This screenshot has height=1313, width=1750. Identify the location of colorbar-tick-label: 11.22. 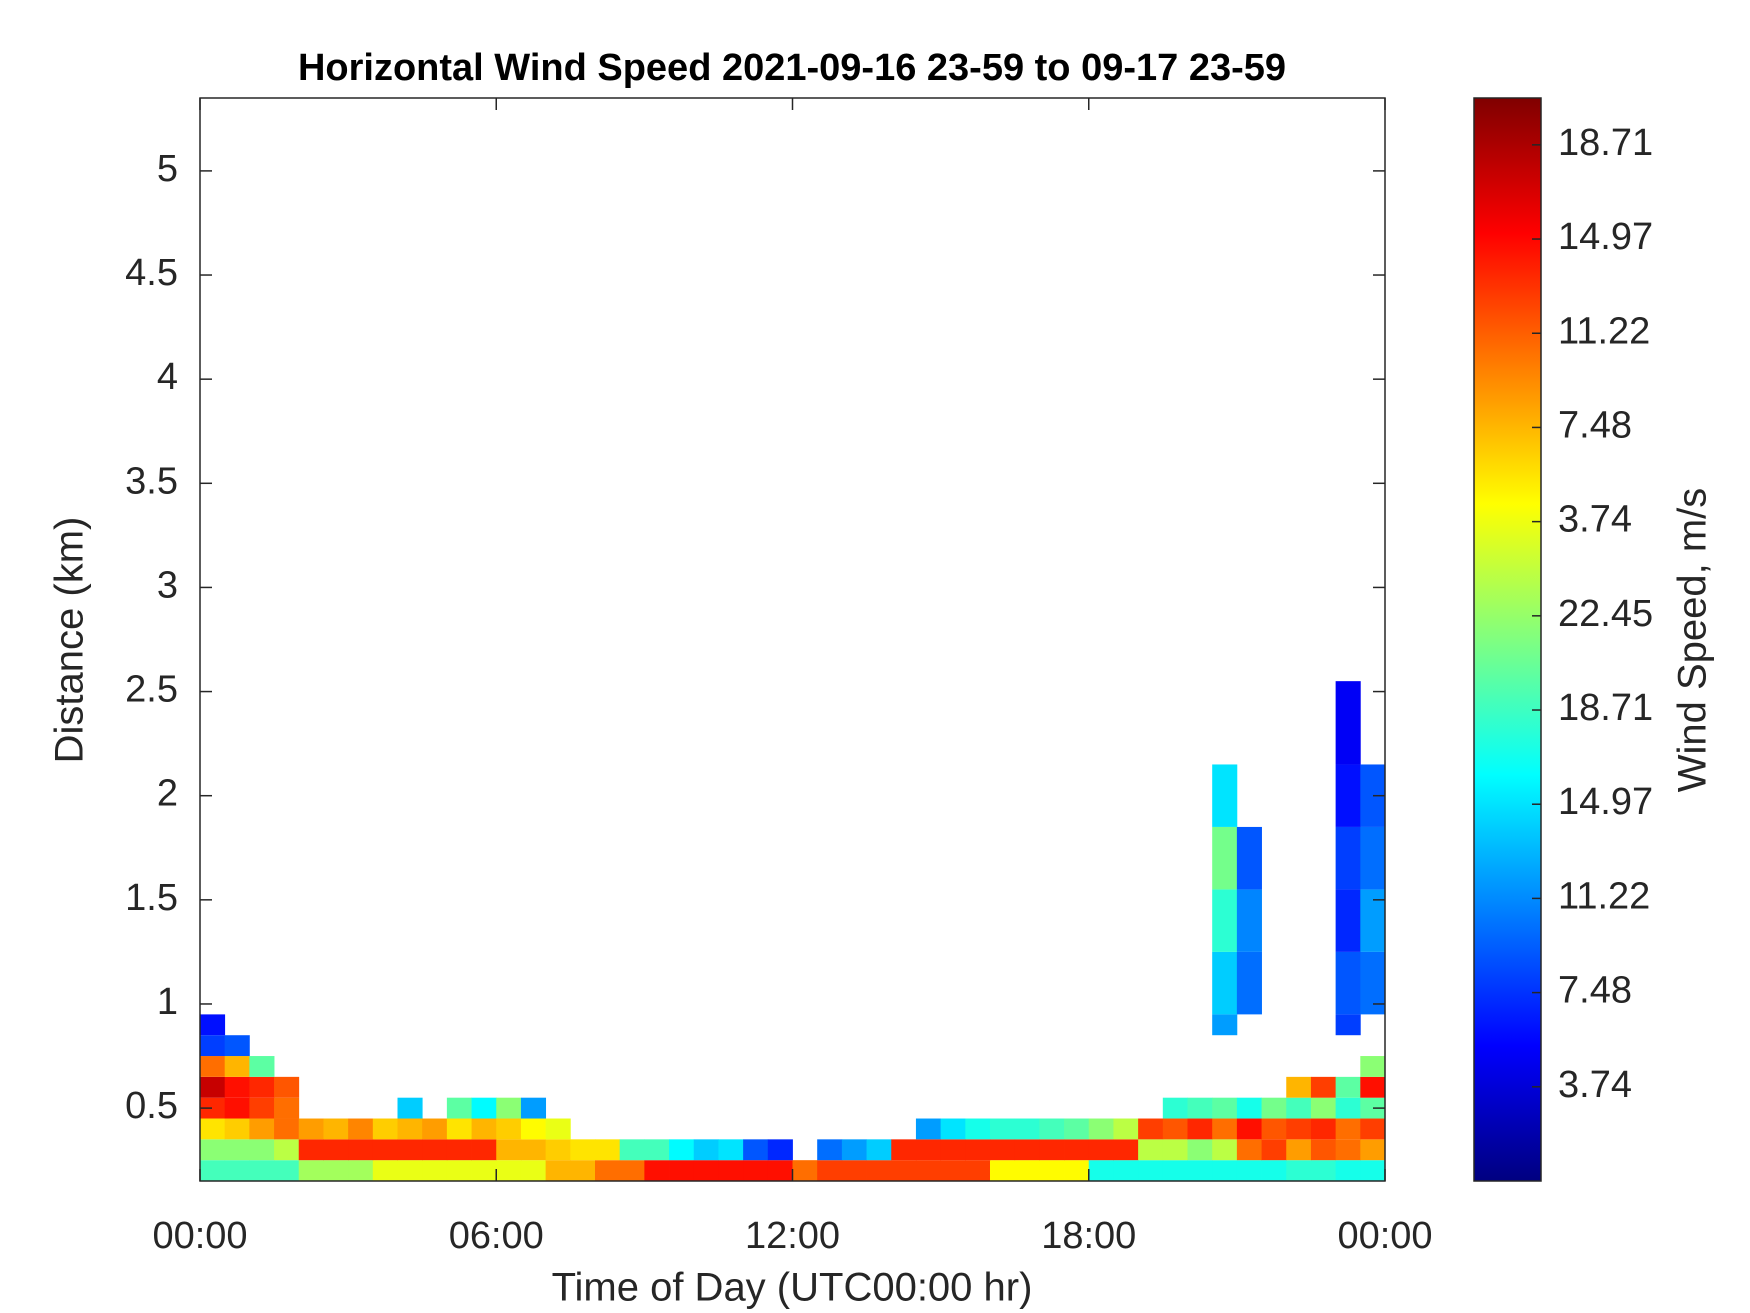
(1604, 331).